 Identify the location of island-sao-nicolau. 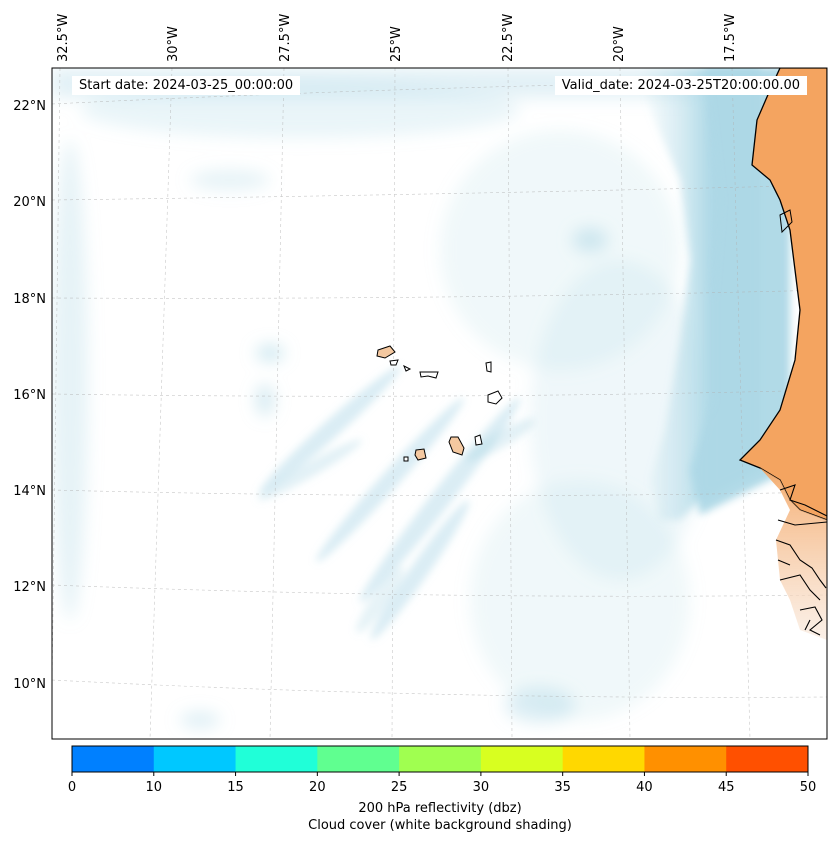
(429, 375).